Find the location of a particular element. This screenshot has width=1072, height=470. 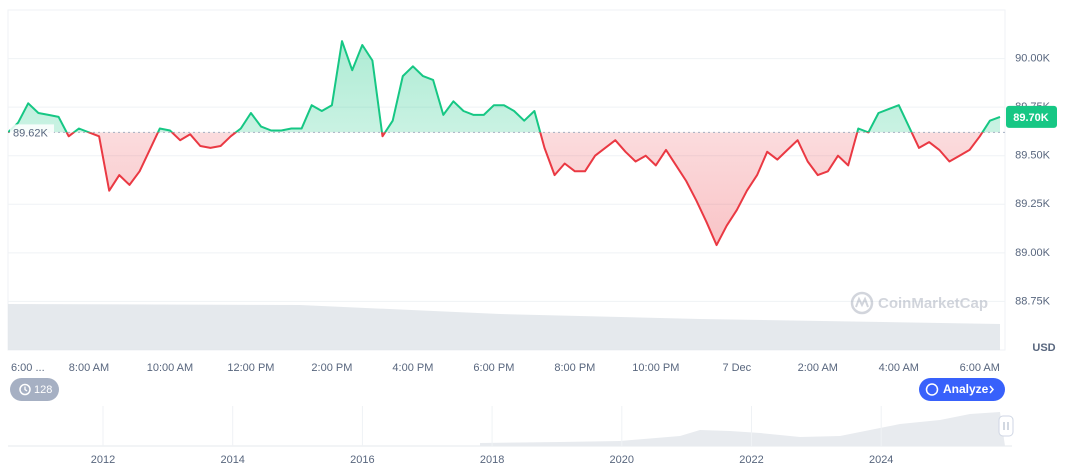

navigator-area is located at coordinates (742, 429).